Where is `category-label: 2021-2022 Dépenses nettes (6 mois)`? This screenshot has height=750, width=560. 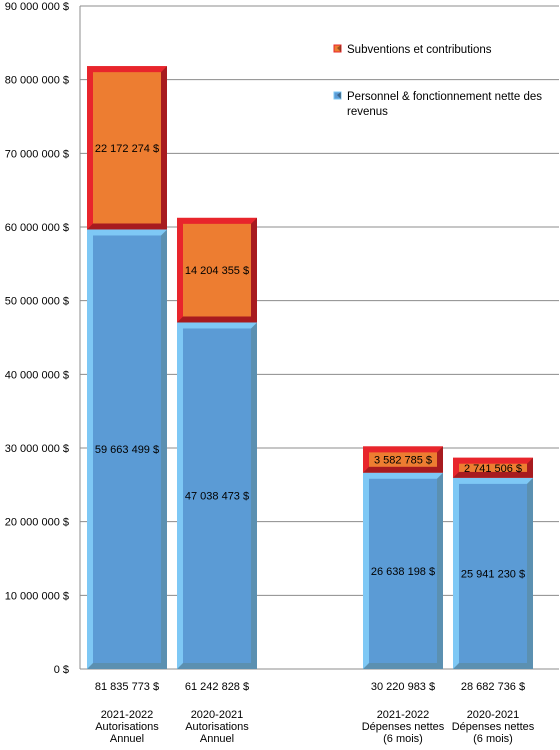 category-label: 2021-2022 Dépenses nettes (6 mois) is located at coordinates (403, 727).